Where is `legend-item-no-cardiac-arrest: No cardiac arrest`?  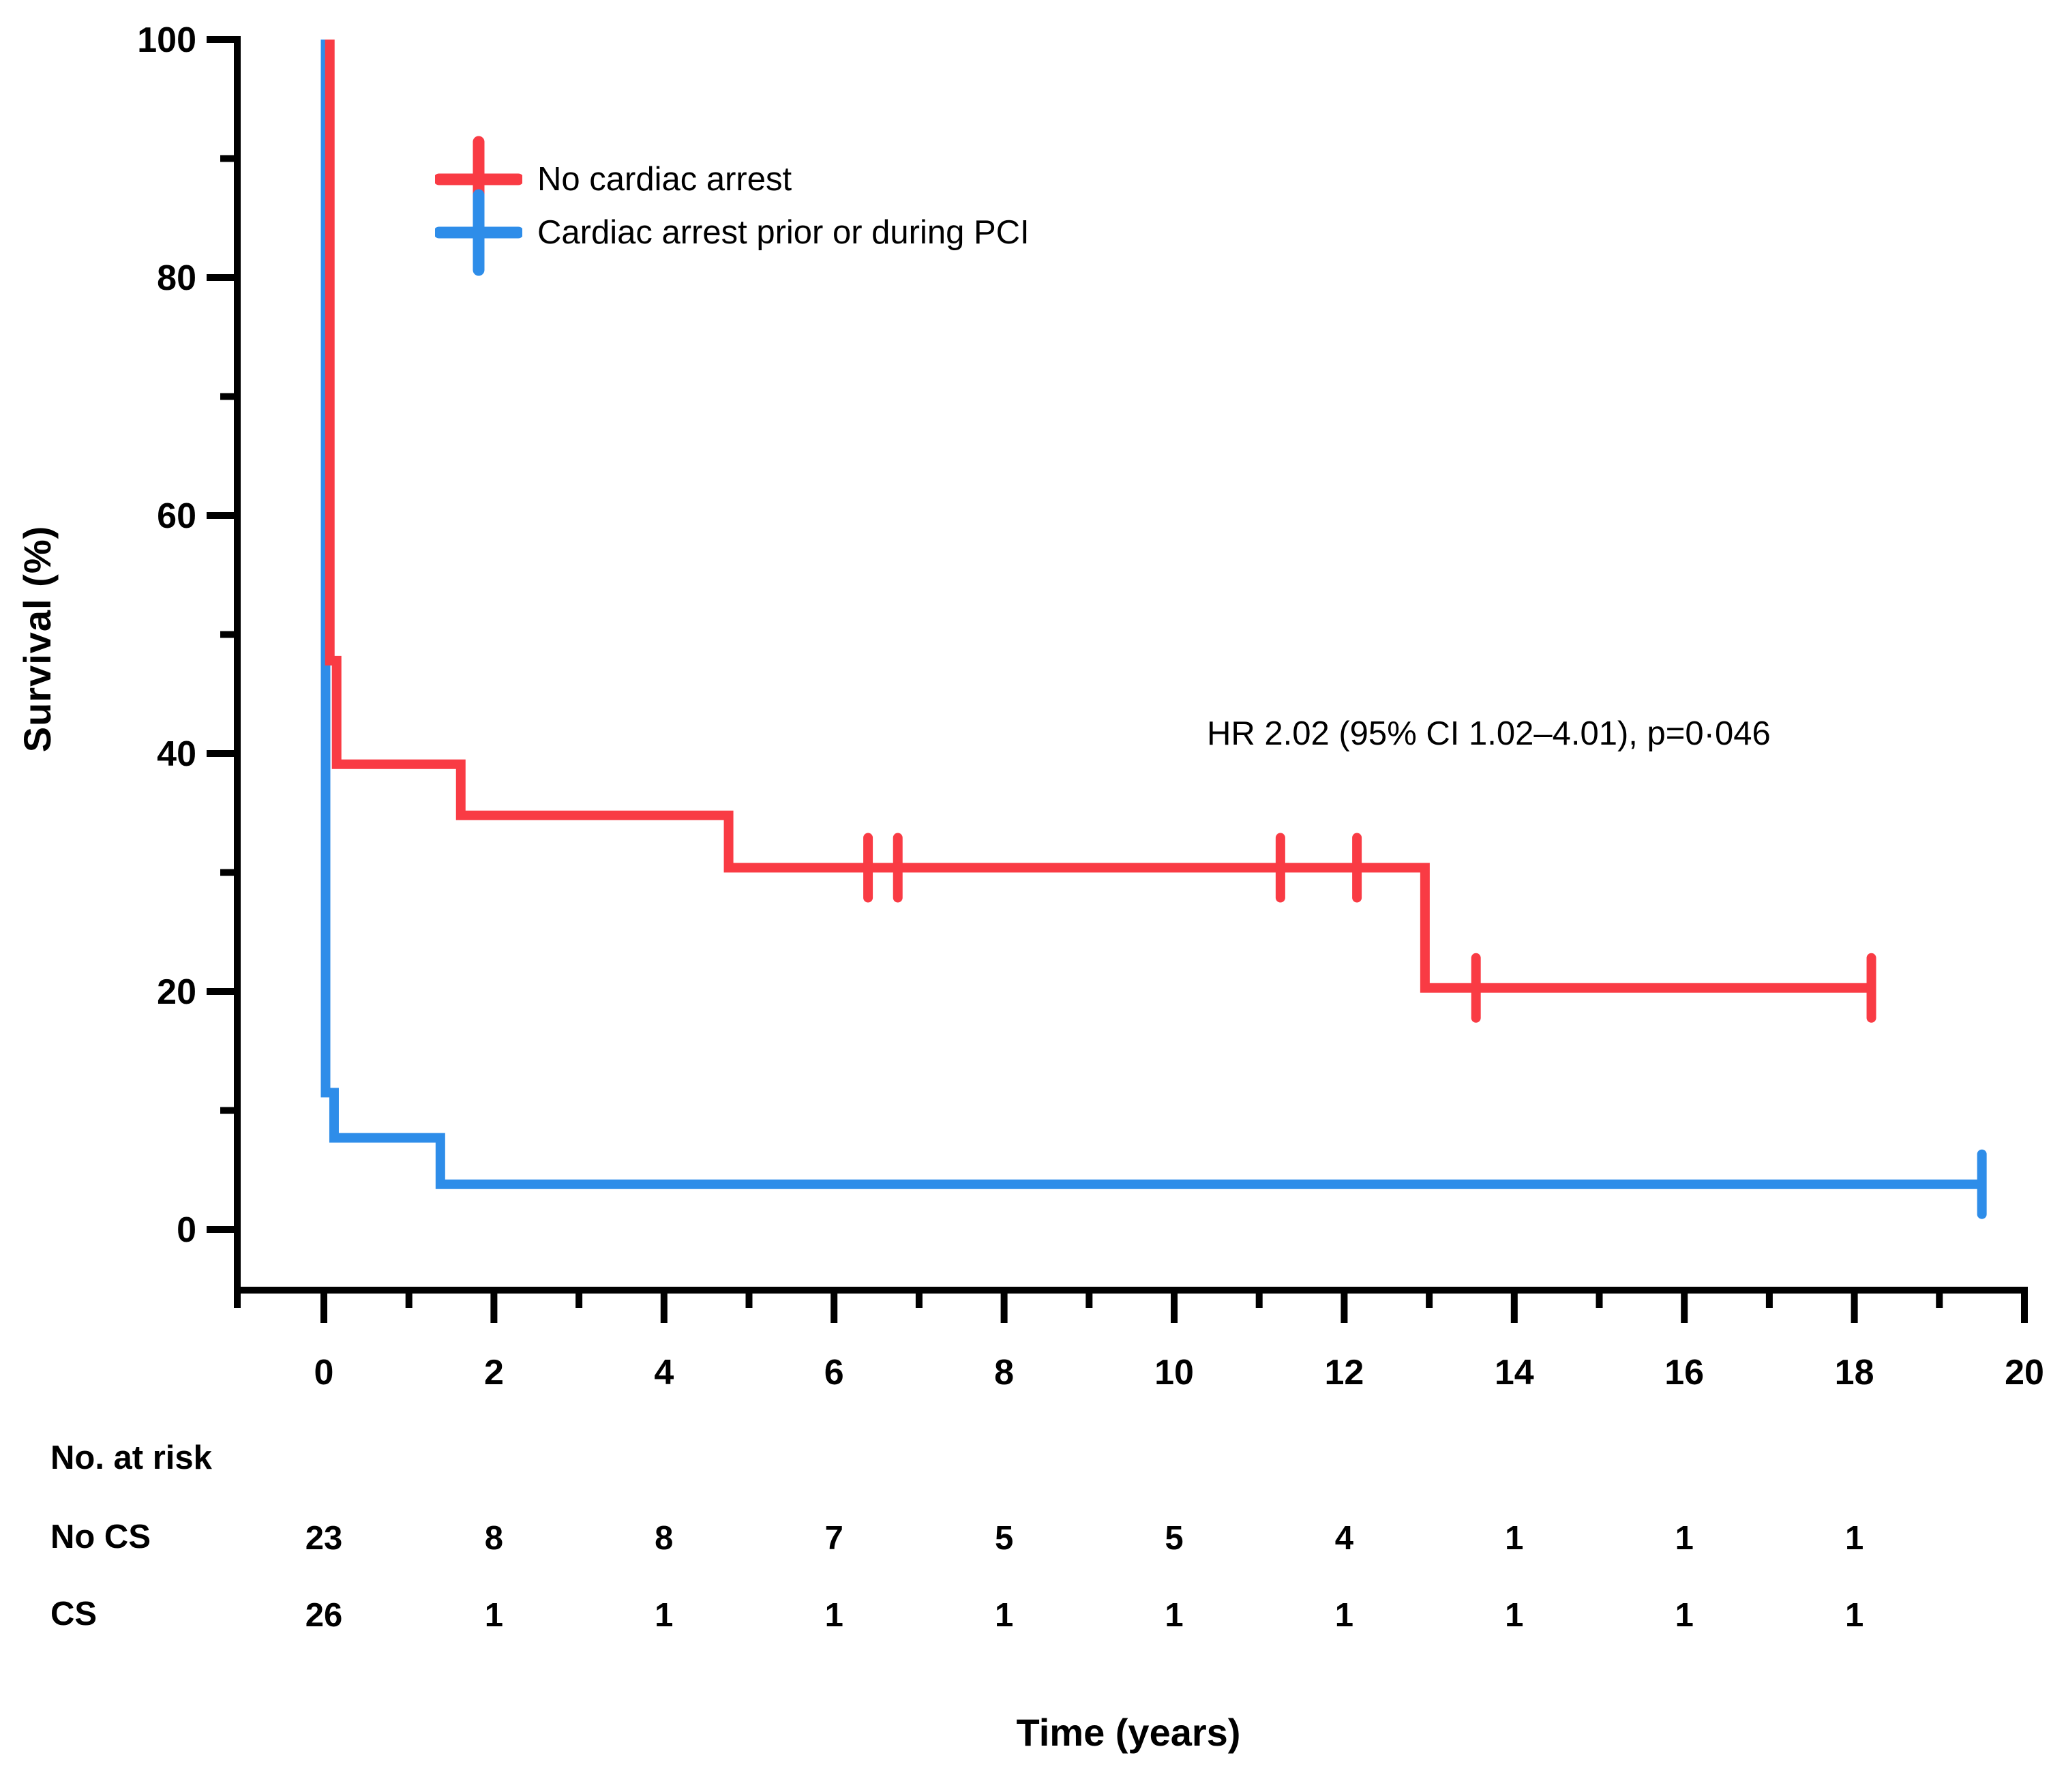 legend-item-no-cardiac-arrest: No cardiac arrest is located at coordinates (732, 179).